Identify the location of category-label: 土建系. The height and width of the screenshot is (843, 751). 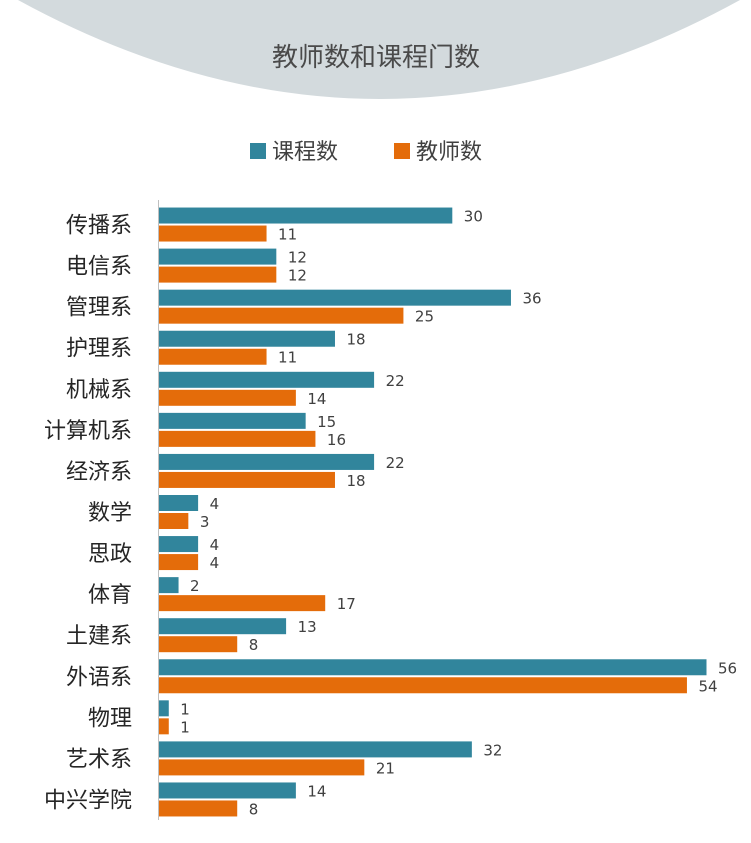
(99, 636).